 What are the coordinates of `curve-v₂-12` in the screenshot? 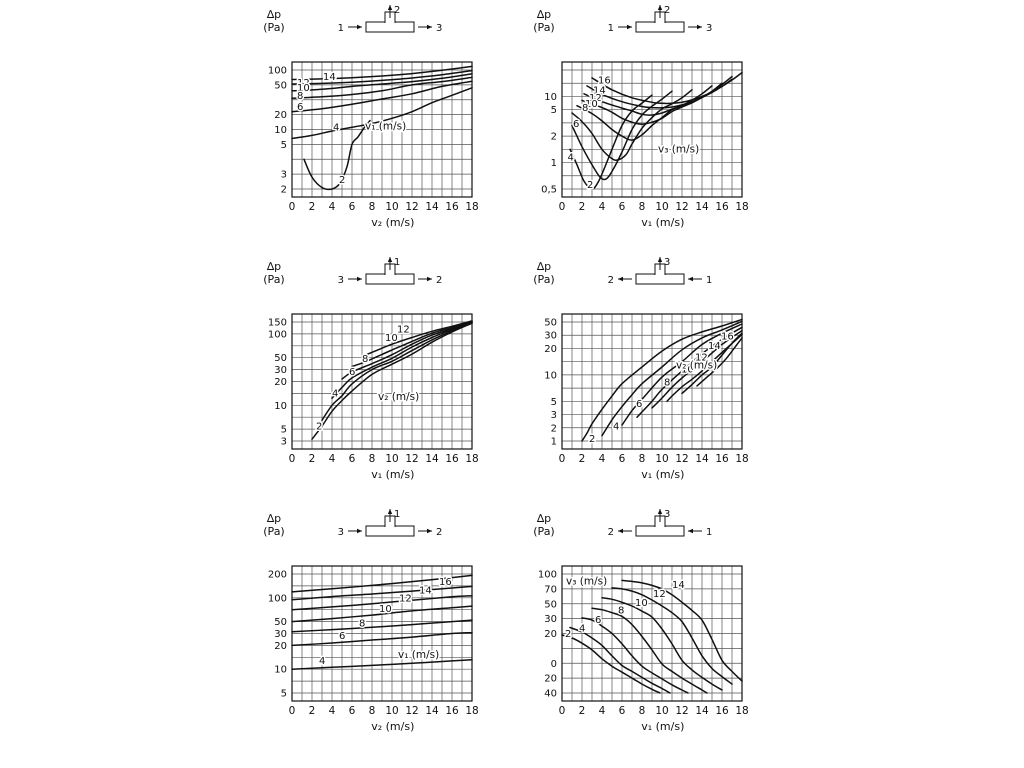 It's located at (417, 339).